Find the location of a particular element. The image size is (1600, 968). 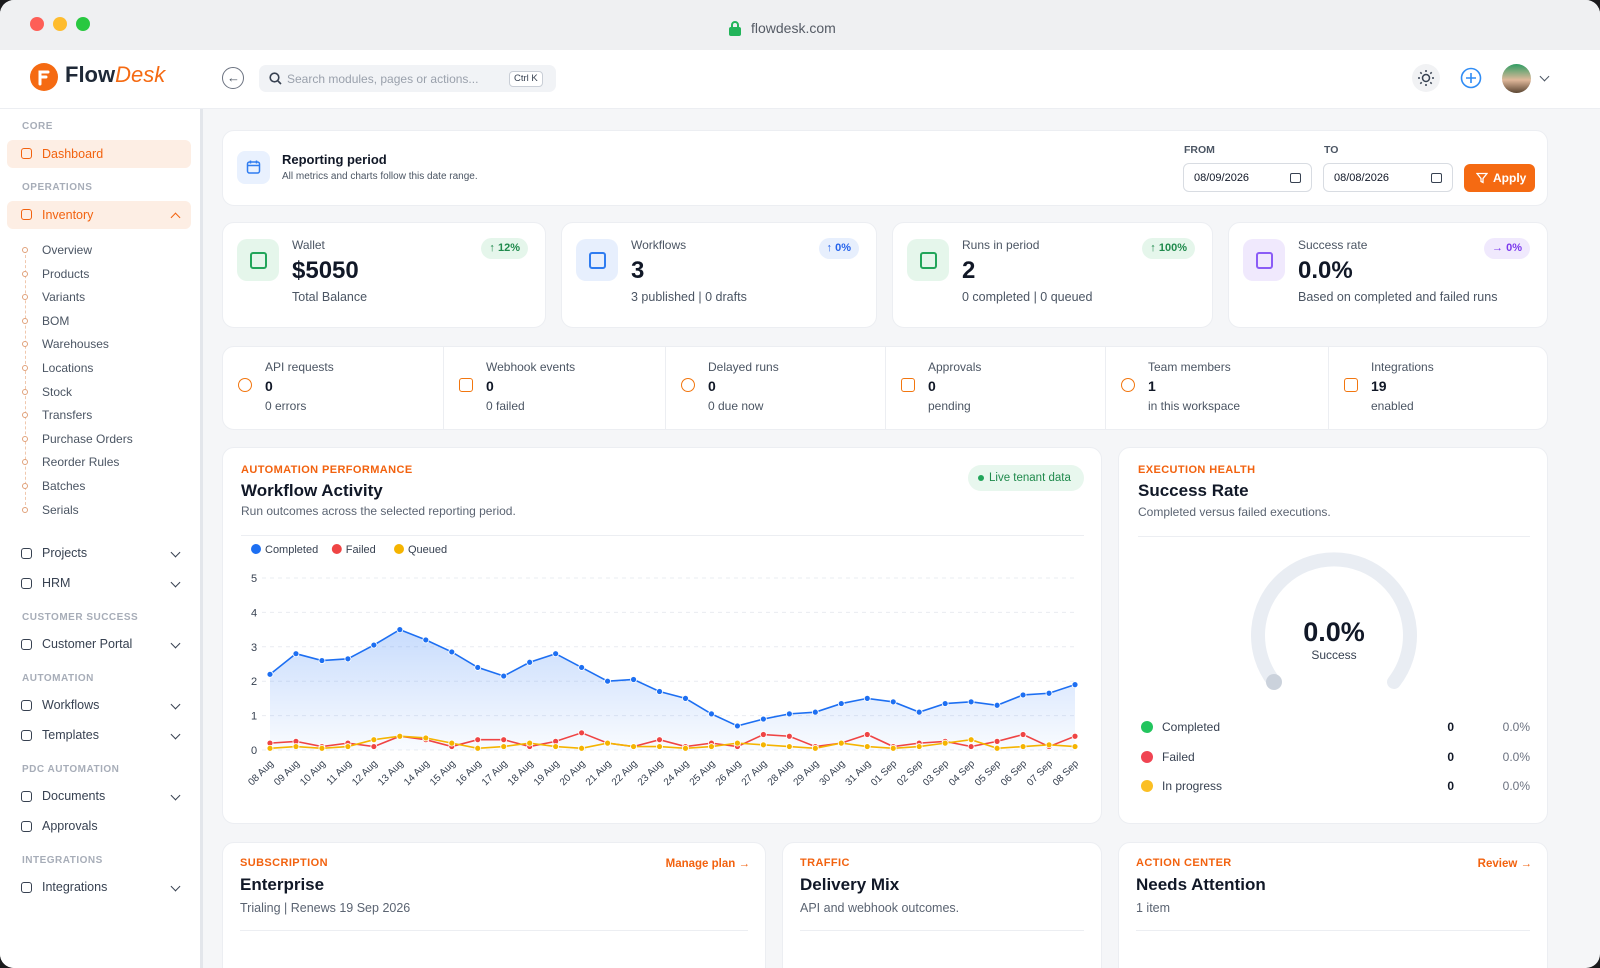

nav-sub-label: Transfers is located at coordinates (67, 415).